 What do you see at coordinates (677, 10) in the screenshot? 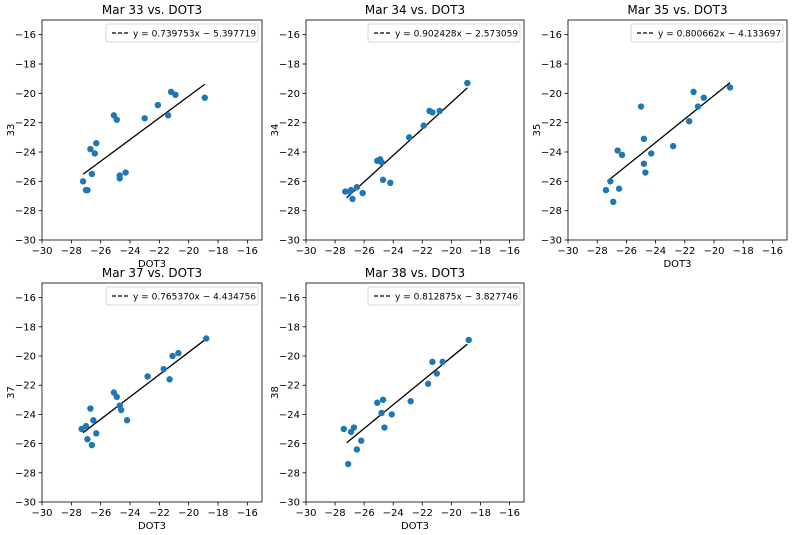
I see `chart-title: Mar 35 vs. DOT3` at bounding box center [677, 10].